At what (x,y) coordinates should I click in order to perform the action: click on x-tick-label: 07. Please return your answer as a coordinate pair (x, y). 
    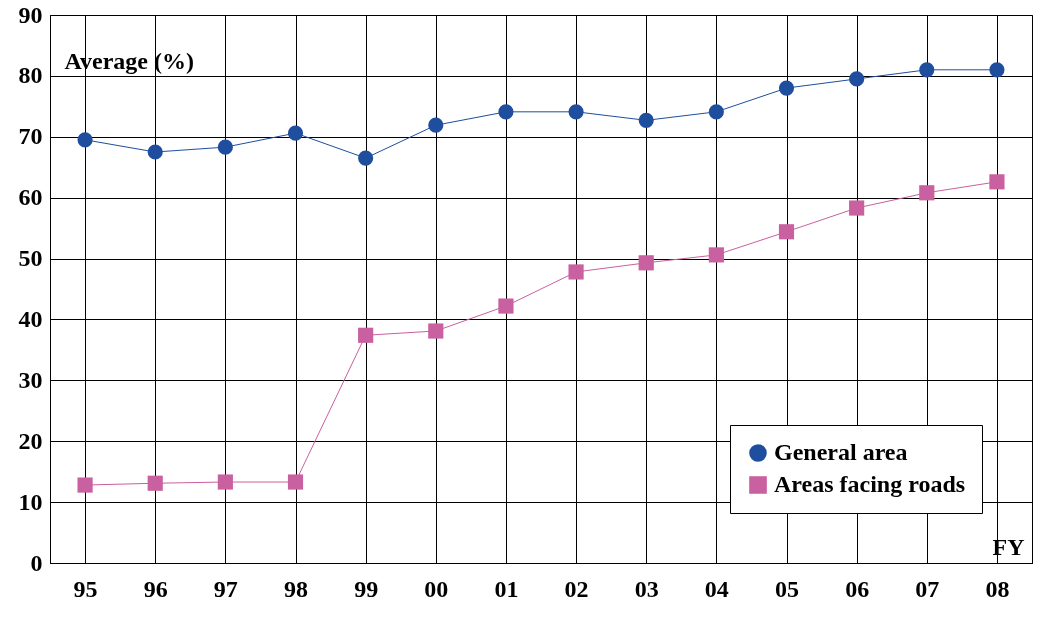
    Looking at the image, I should click on (927, 588).